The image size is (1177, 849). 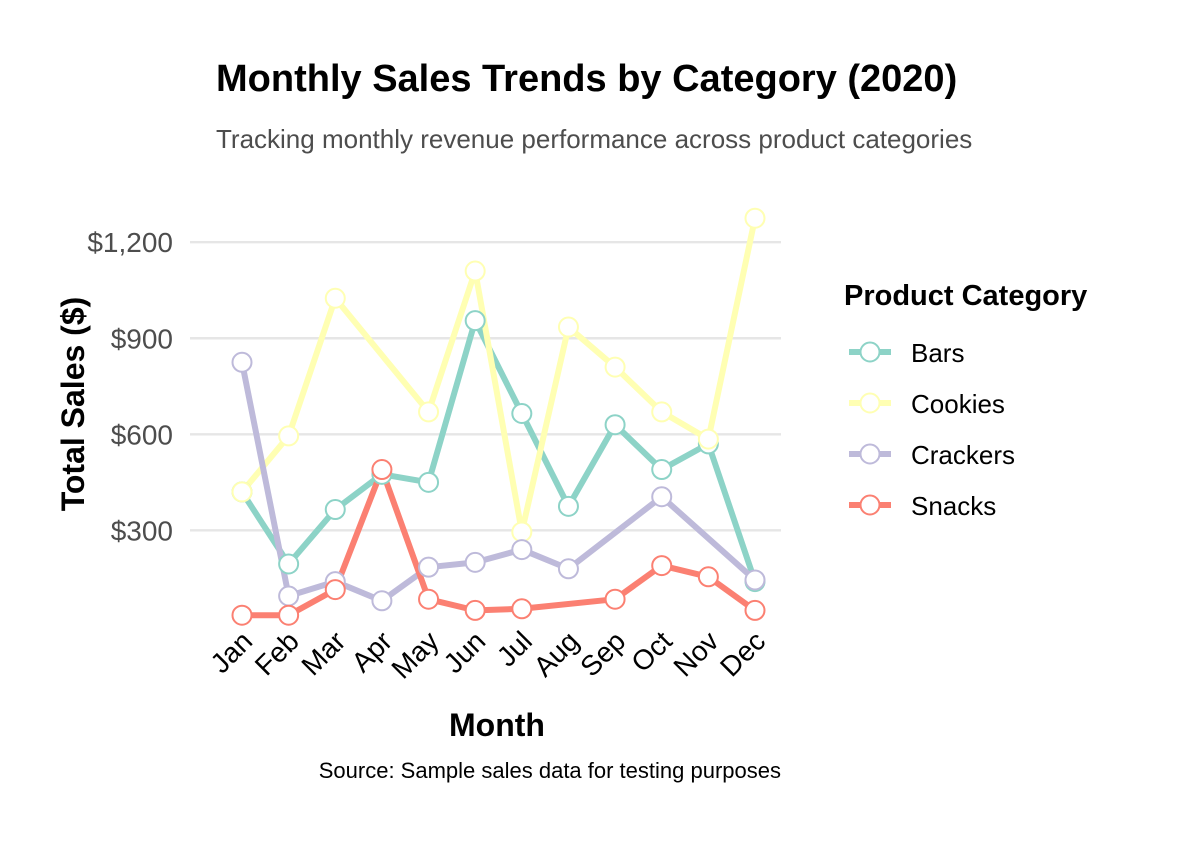 What do you see at coordinates (497, 725) in the screenshot?
I see `x-axis-title: Month` at bounding box center [497, 725].